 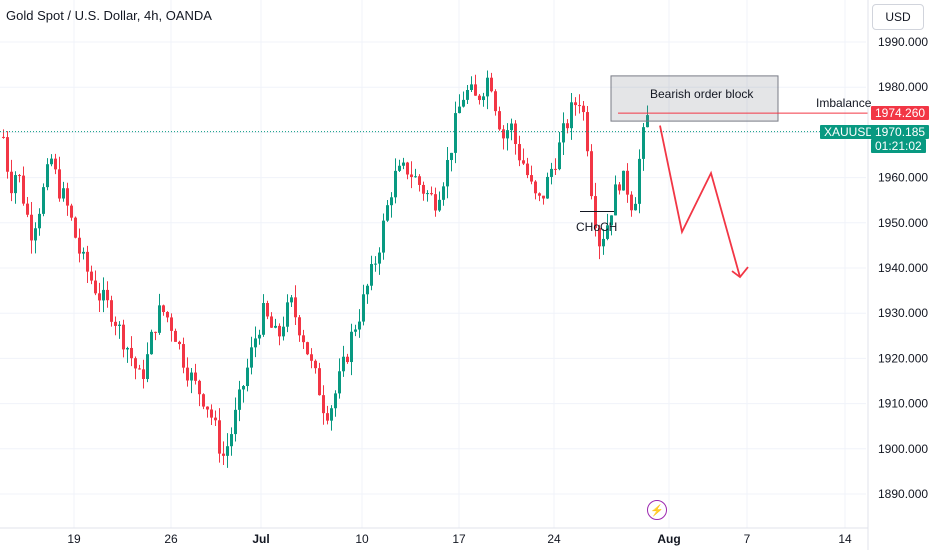 What do you see at coordinates (554, 539) in the screenshot?
I see `time-tick-label: 24` at bounding box center [554, 539].